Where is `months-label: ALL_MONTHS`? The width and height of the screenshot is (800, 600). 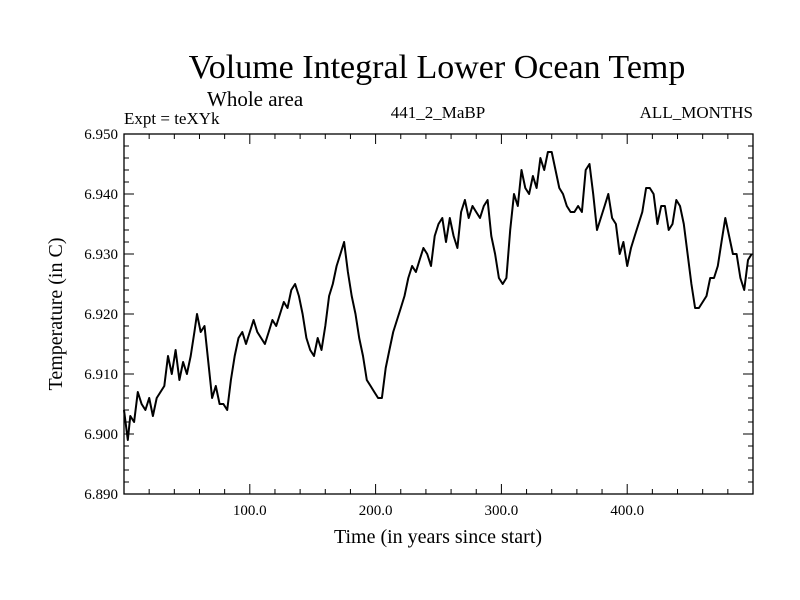
months-label: ALL_MONTHS is located at coordinates (696, 112).